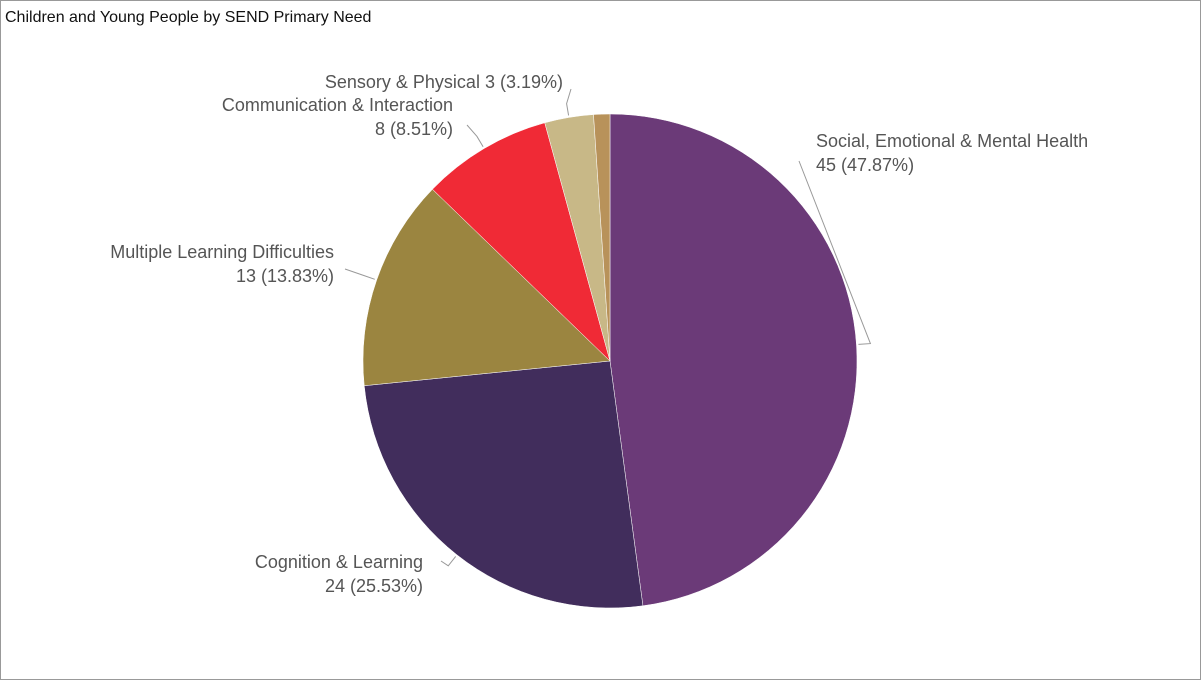 The height and width of the screenshot is (680, 1201). Describe the element at coordinates (337, 105) in the screenshot. I see `category-label: Communication & Interaction` at that location.